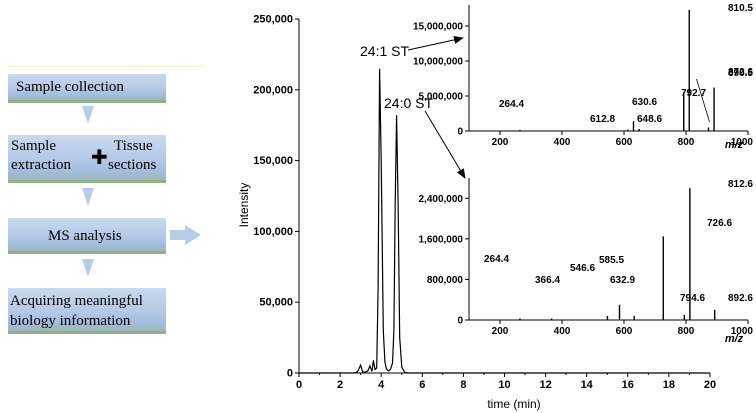 This screenshot has width=756, height=413. I want to click on inset2-x-tick-label: 200, so click(500, 331).